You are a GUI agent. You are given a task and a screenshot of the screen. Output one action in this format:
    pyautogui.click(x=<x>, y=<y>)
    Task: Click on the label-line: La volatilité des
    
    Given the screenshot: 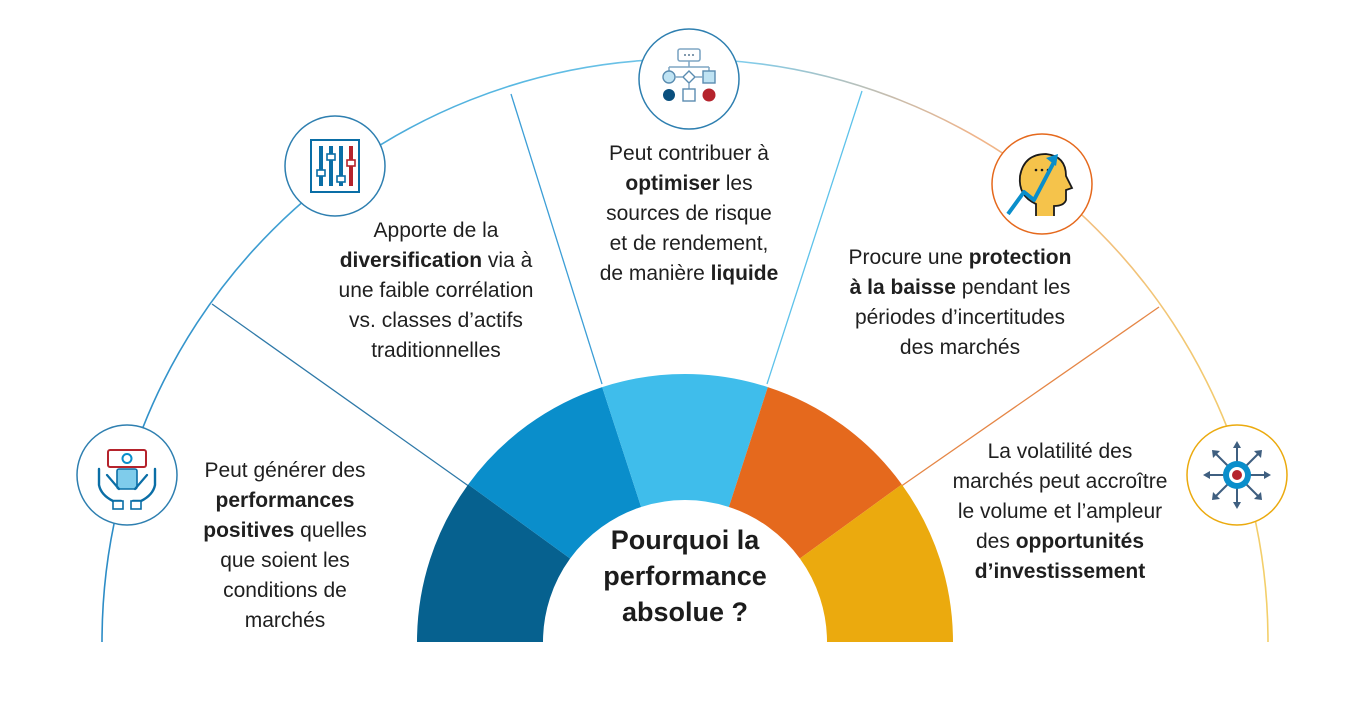 What is the action you would take?
    pyautogui.click(x=1060, y=452)
    